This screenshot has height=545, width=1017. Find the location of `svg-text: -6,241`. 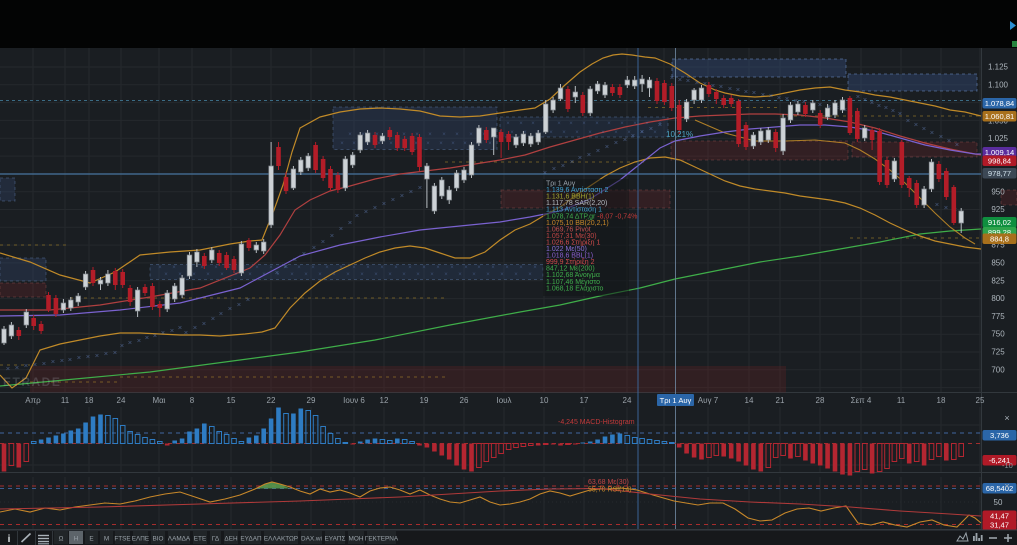

svg-text: -6,241 is located at coordinates (1000, 460).